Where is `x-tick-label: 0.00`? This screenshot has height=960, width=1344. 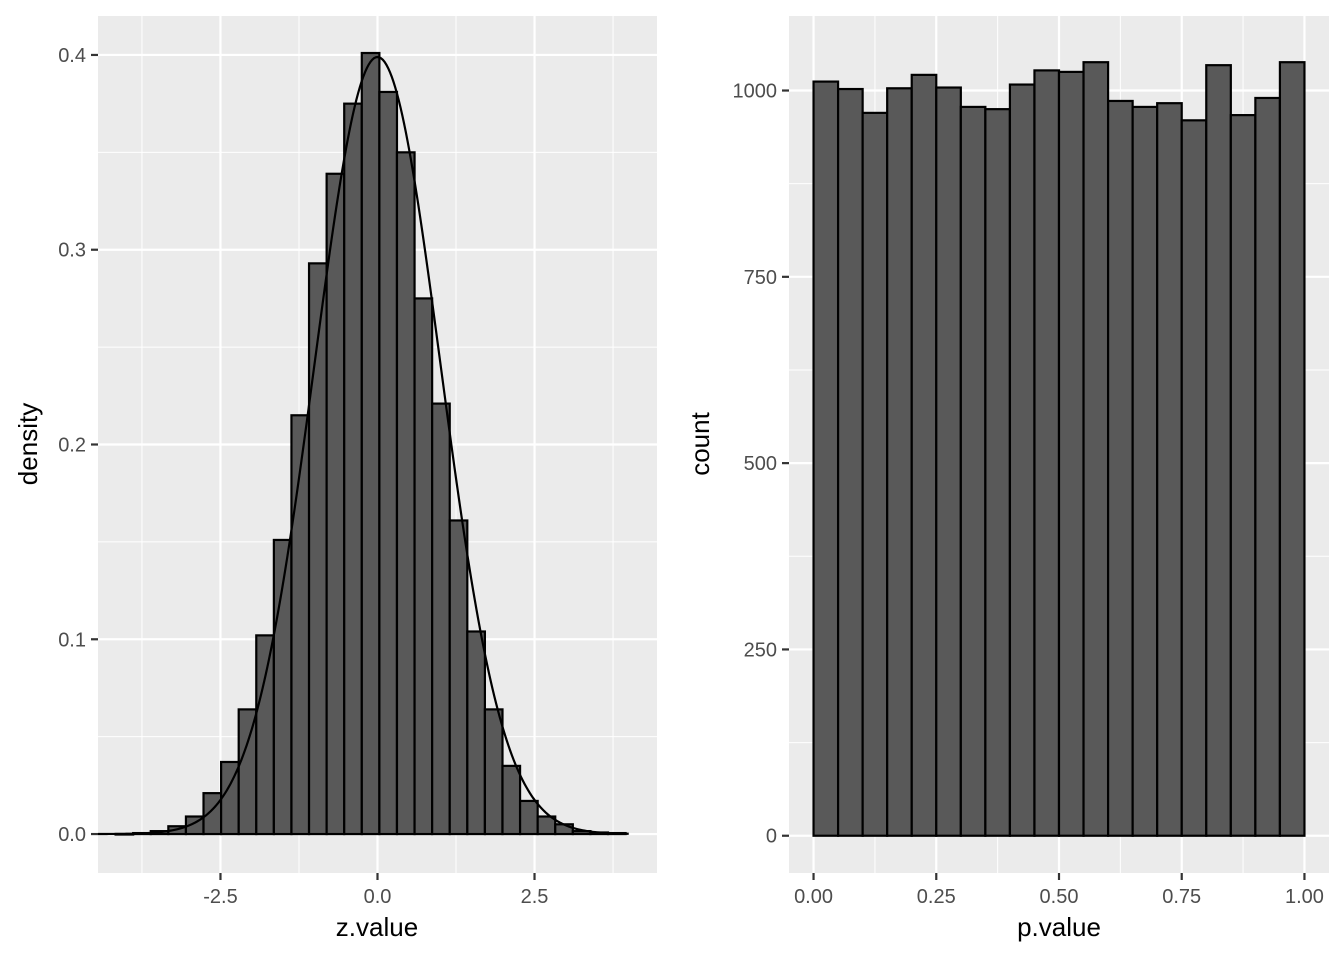
x-tick-label: 0.00 is located at coordinates (813, 897).